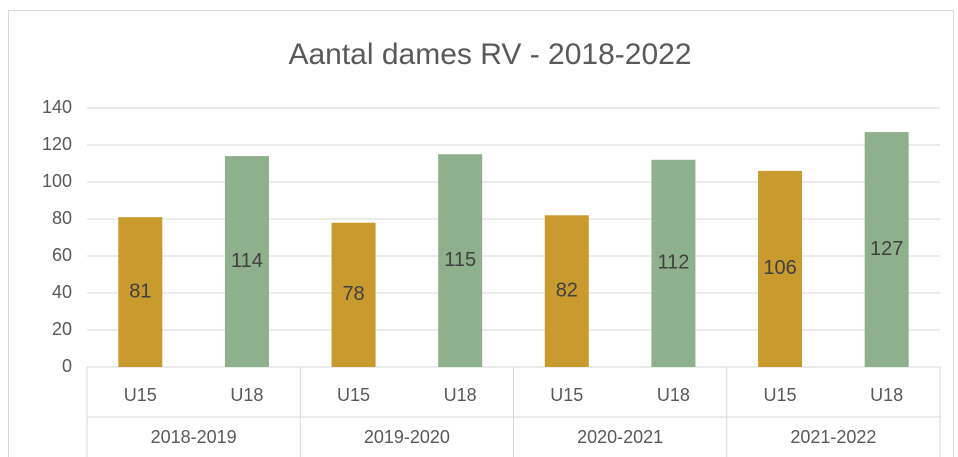  What do you see at coordinates (57, 144) in the screenshot?
I see `y-tick-label: 120` at bounding box center [57, 144].